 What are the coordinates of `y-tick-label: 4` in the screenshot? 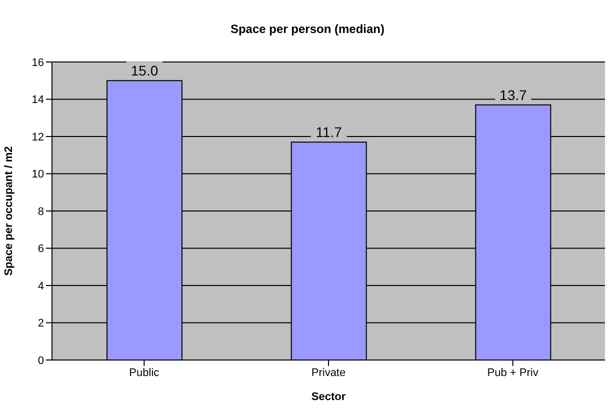 It's located at (41, 286).